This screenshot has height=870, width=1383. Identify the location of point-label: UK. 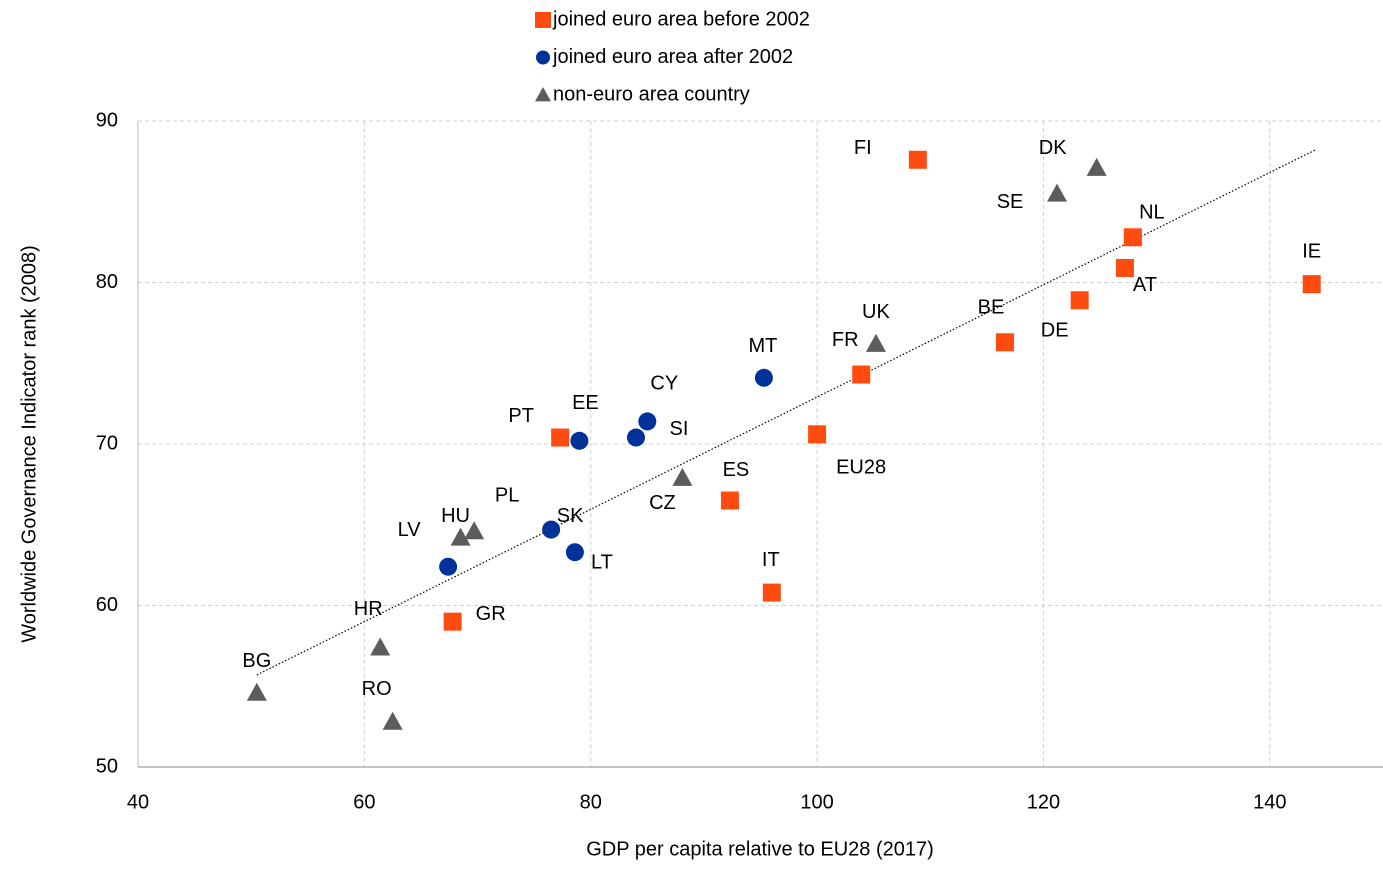
(876, 312).